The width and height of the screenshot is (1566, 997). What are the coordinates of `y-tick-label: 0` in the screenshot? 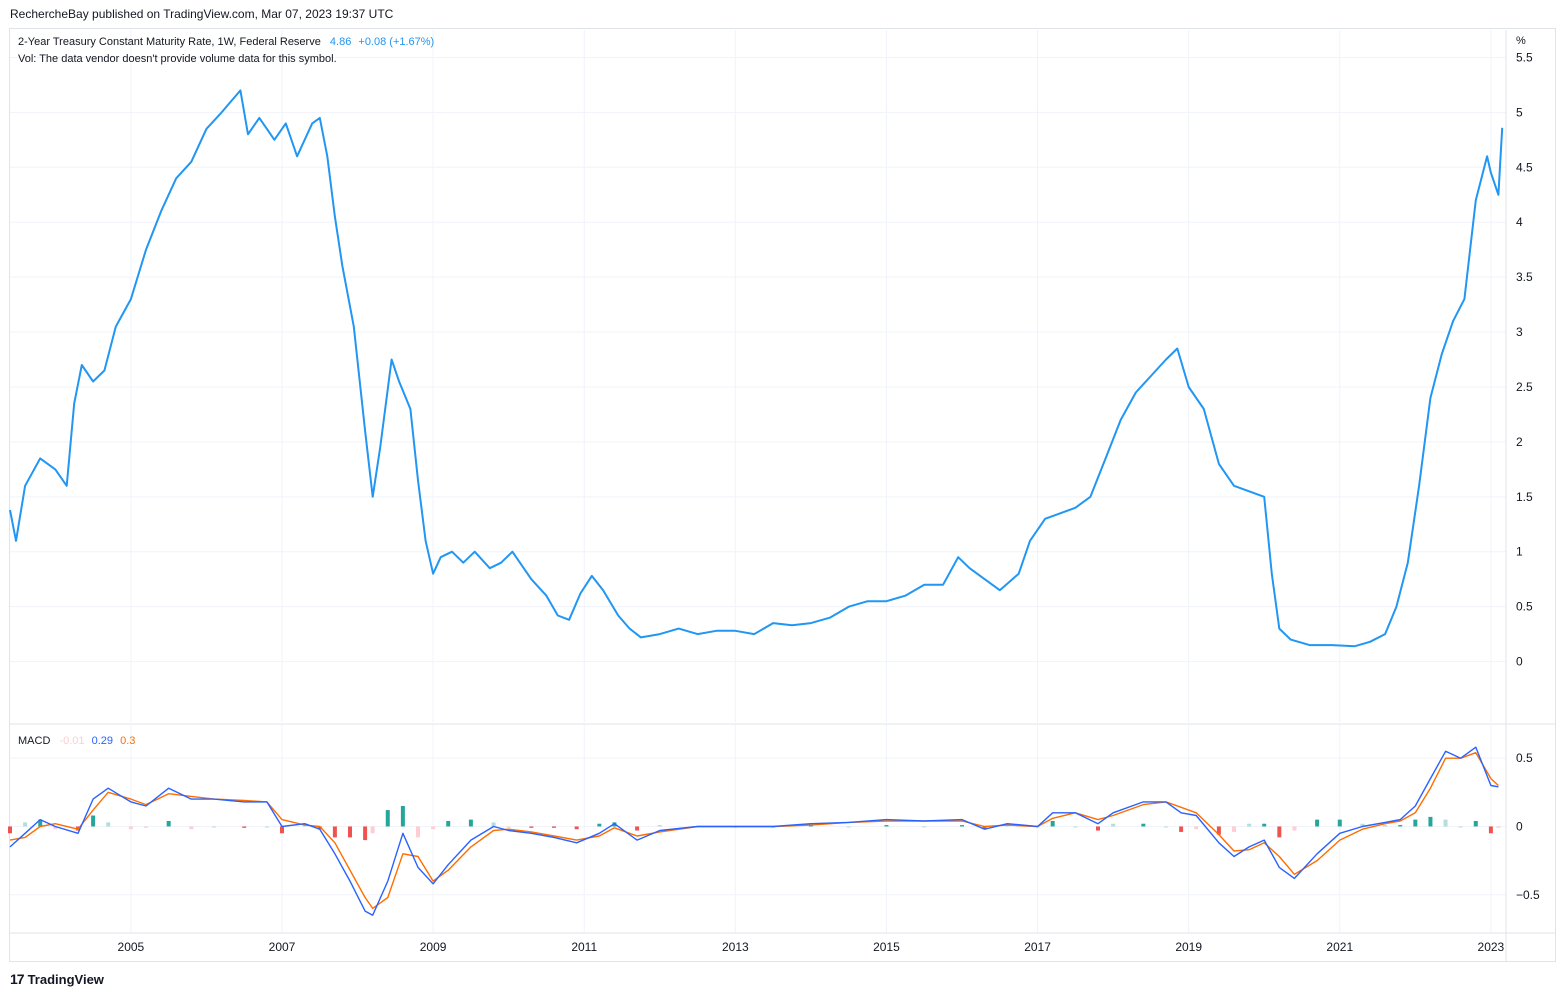 It's located at (1519, 662).